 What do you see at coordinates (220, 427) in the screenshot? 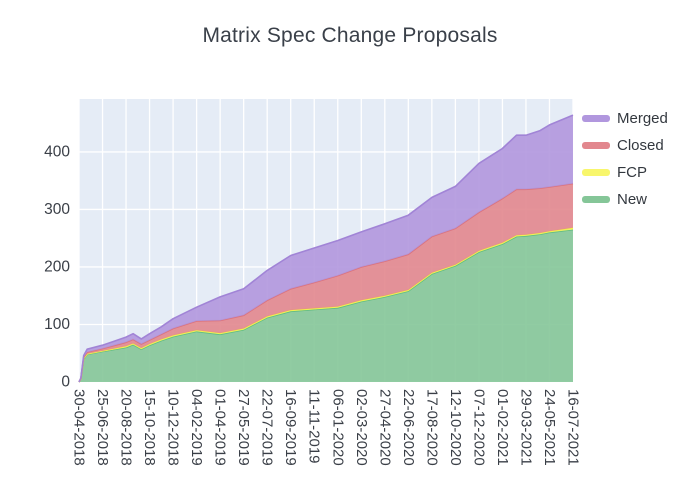
I see `x-tick-label: 01-04-2019` at bounding box center [220, 427].